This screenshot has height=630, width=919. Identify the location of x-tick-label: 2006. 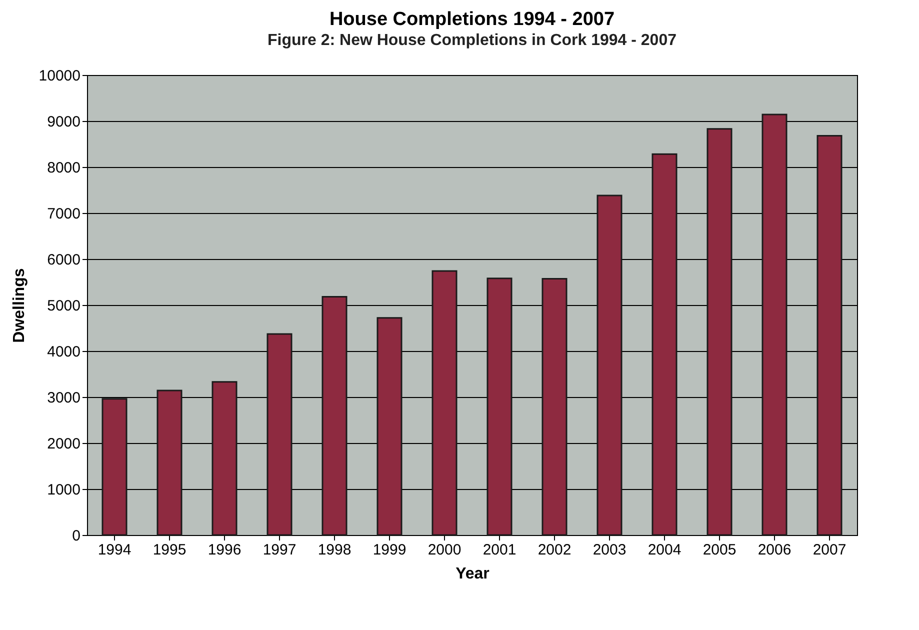
(775, 550).